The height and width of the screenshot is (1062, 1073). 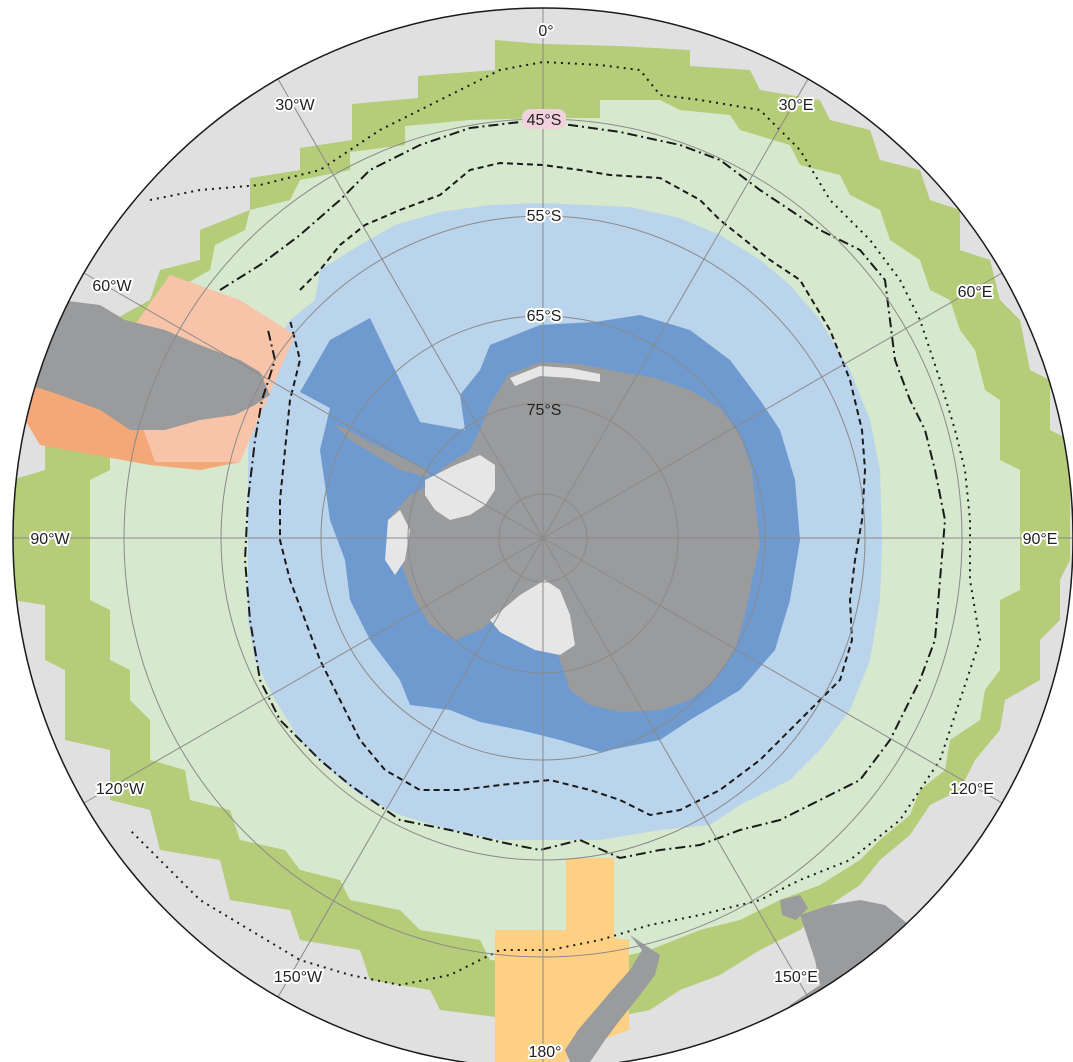 What do you see at coordinates (460, 487) in the screenshot?
I see `ronne-ice-shelf` at bounding box center [460, 487].